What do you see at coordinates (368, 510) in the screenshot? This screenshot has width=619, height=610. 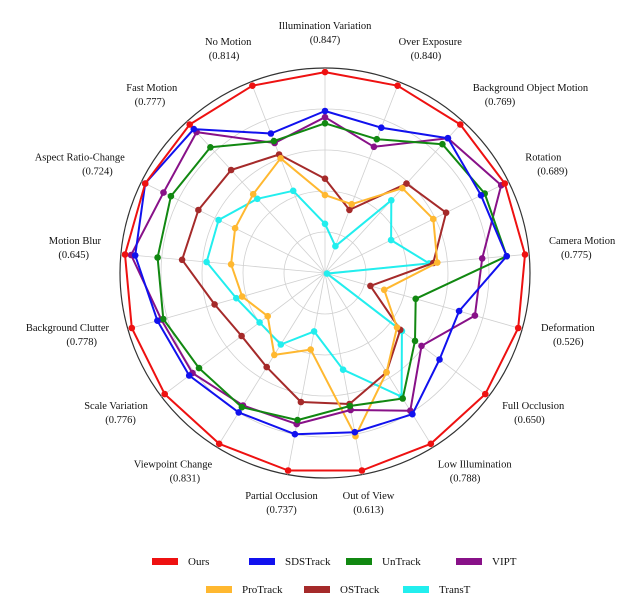 I see `category-value-out-of-view: (0.613)` at bounding box center [368, 510].